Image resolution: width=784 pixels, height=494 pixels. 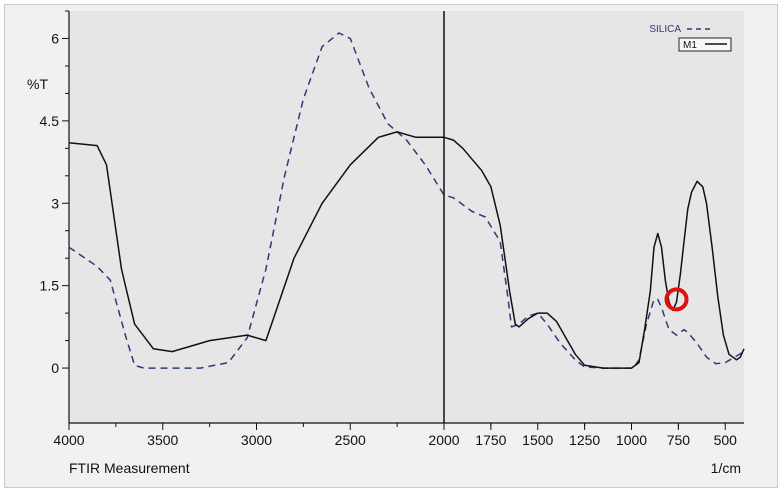 What do you see at coordinates (676, 299) in the screenshot?
I see `annotation-circle-marker` at bounding box center [676, 299].